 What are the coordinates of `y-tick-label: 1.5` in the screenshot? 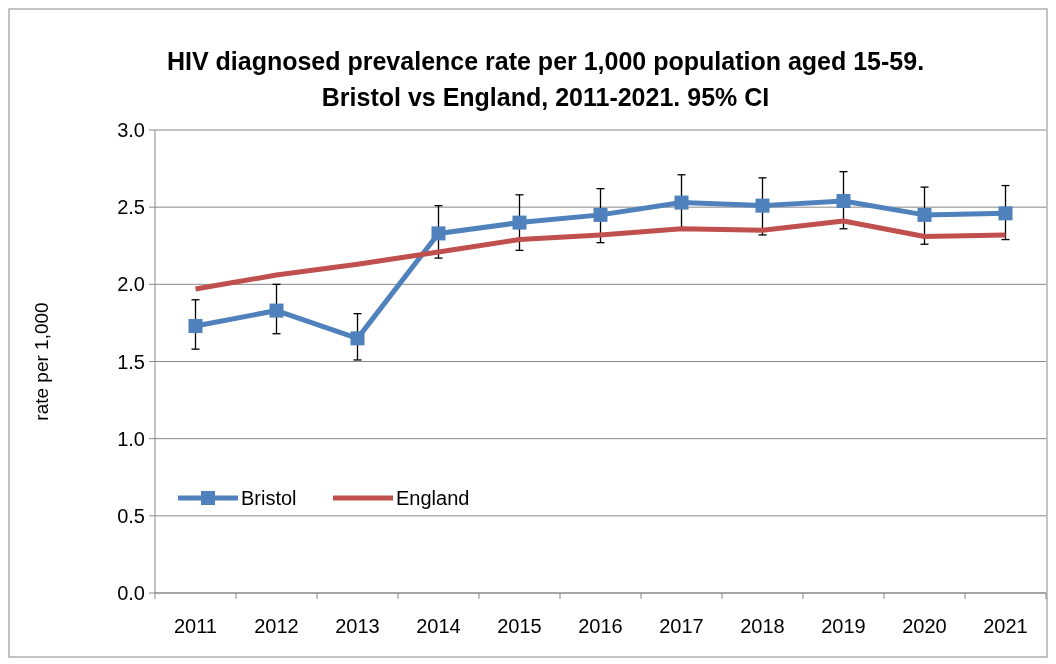 It's located at (131, 361).